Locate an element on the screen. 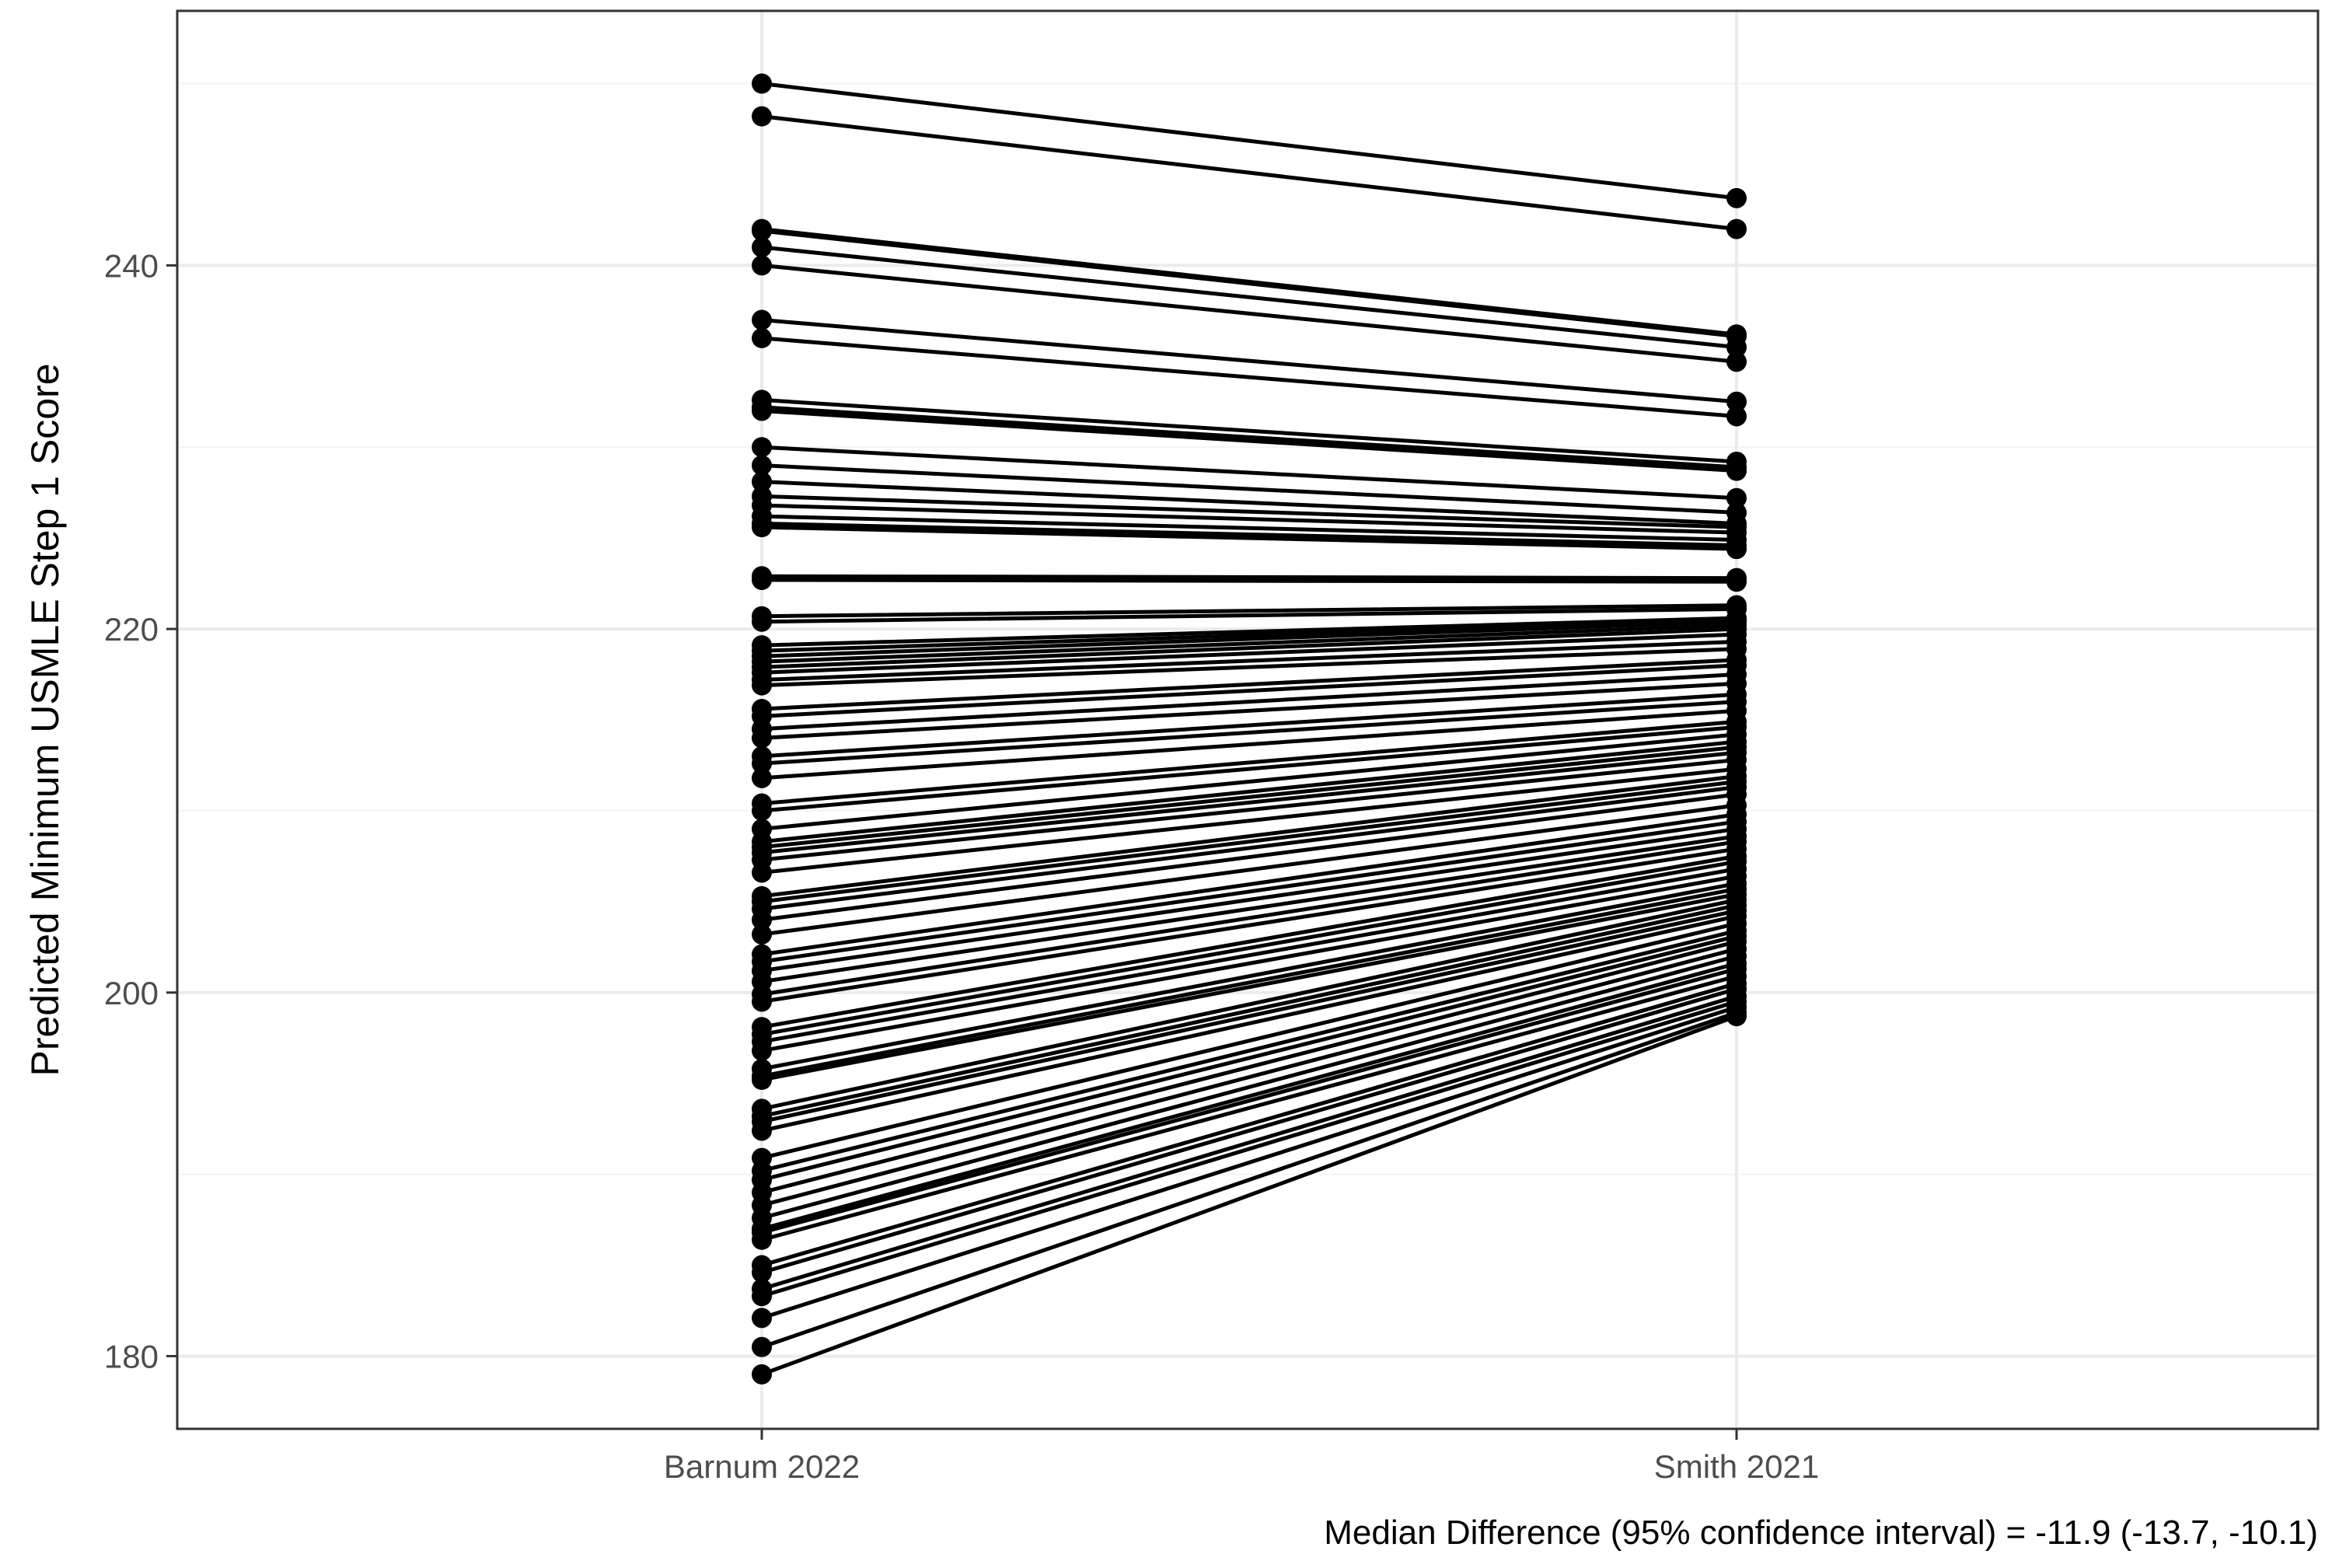 The width and height of the screenshot is (2332, 1568). y-tick-label: 220 is located at coordinates (131, 629).